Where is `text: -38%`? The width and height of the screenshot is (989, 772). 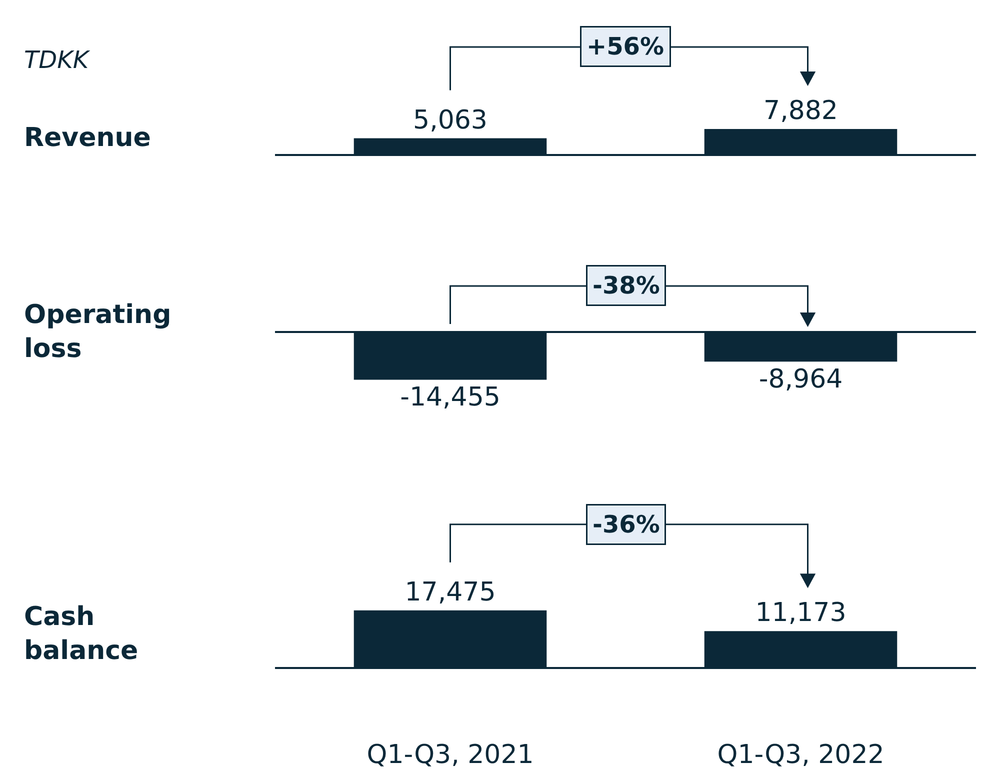
text: -38% is located at coordinates (626, 286).